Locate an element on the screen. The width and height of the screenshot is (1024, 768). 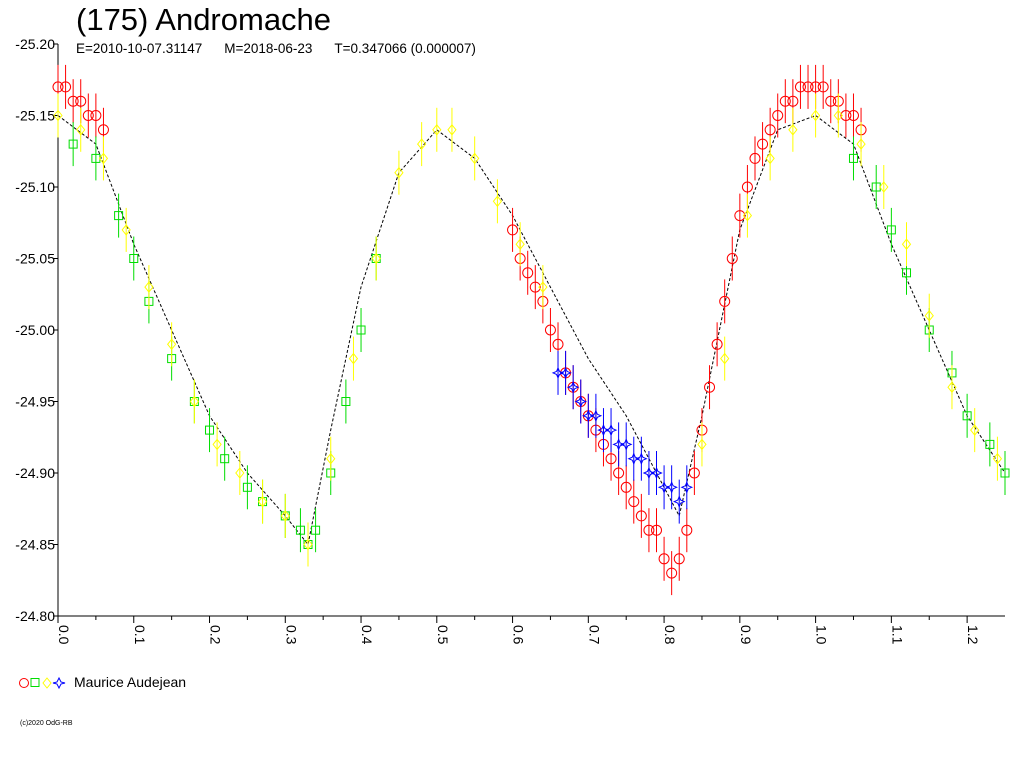
x-tick-label: 0.9 is located at coordinates (746, 635).